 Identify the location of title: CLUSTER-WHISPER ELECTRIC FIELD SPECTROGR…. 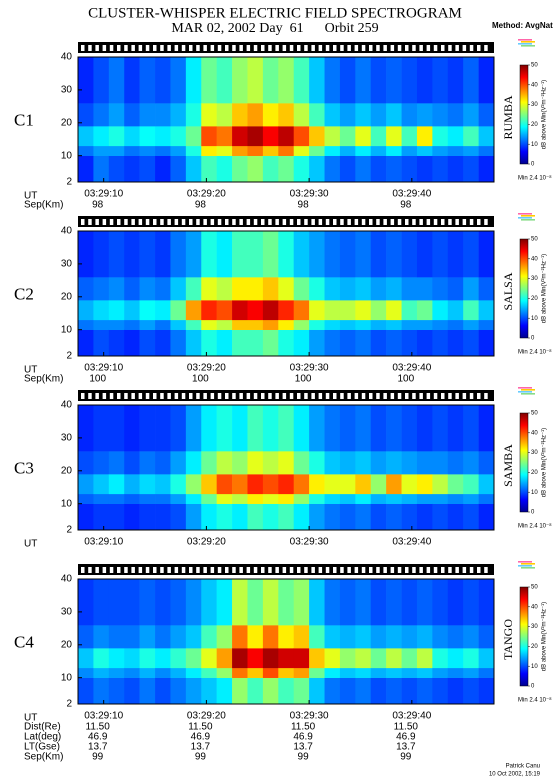
(275, 13).